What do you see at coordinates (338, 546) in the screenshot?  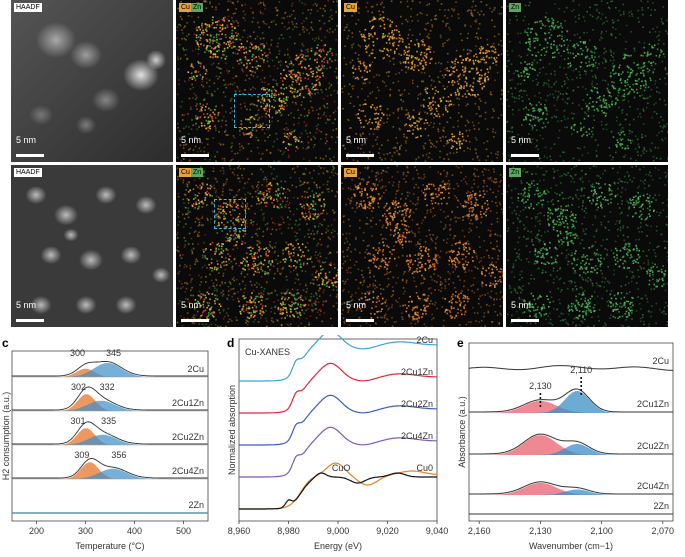 I see `x-axis-label: Energy (eV)` at bounding box center [338, 546].